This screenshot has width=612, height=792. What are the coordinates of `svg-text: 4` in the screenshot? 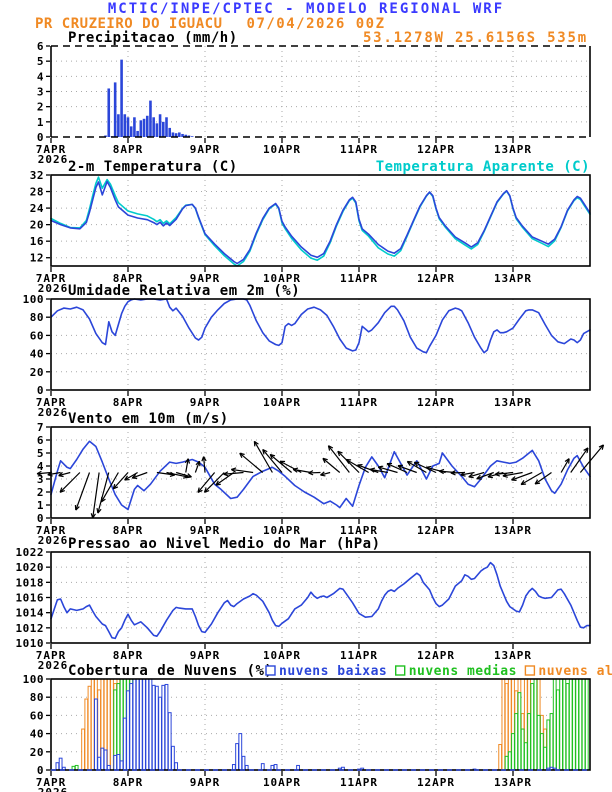 It's located at (40, 466).